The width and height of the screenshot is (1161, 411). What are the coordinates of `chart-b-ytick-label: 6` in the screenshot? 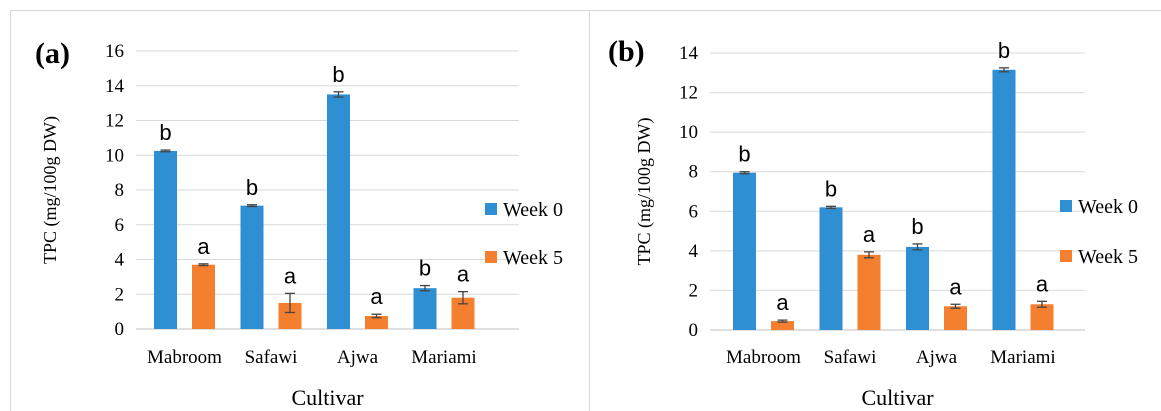 It's located at (694, 211).